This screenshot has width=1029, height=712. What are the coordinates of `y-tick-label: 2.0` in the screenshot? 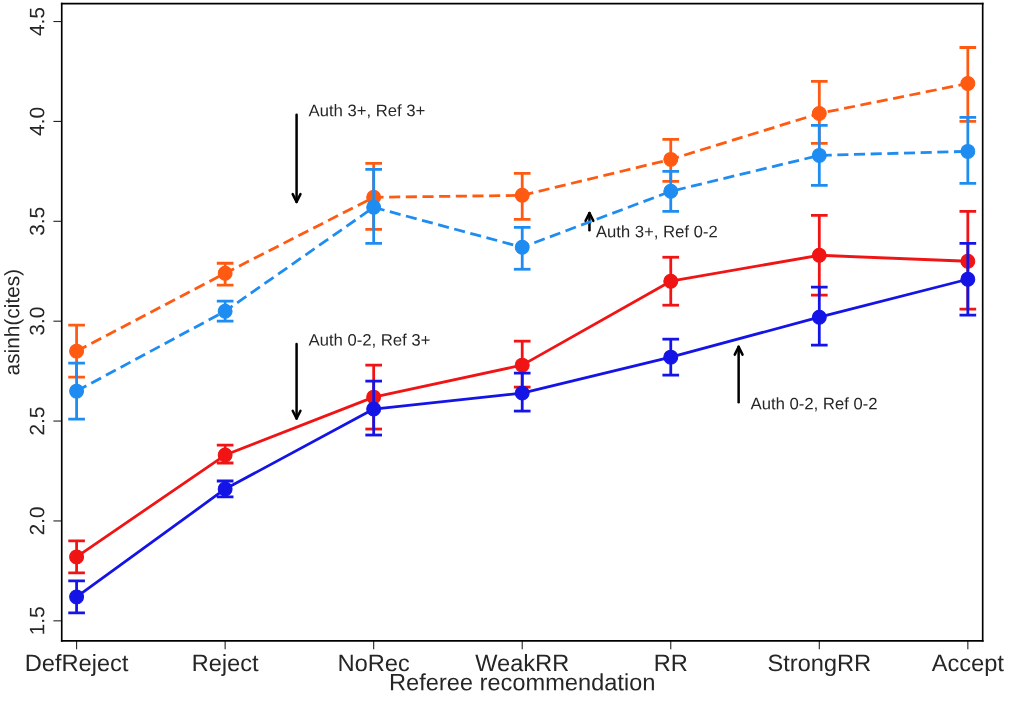 It's located at (37, 521).